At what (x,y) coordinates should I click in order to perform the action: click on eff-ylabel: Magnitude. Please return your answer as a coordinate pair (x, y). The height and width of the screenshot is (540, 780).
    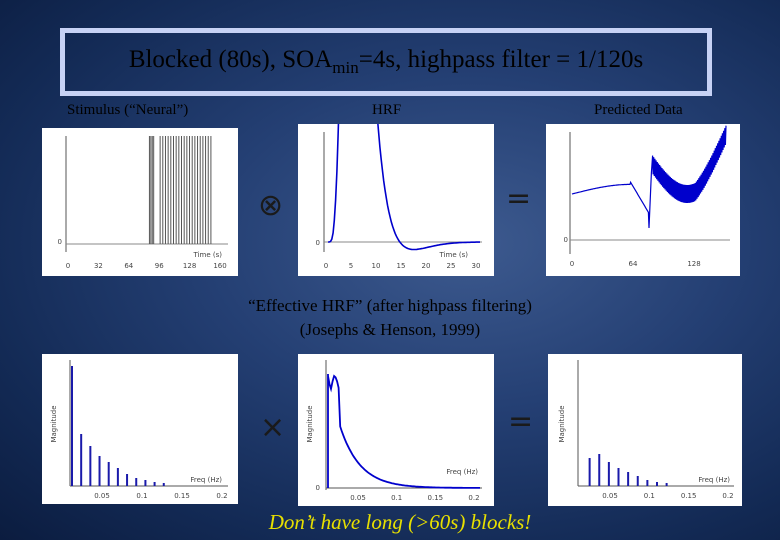
    Looking at the image, I should click on (310, 423).